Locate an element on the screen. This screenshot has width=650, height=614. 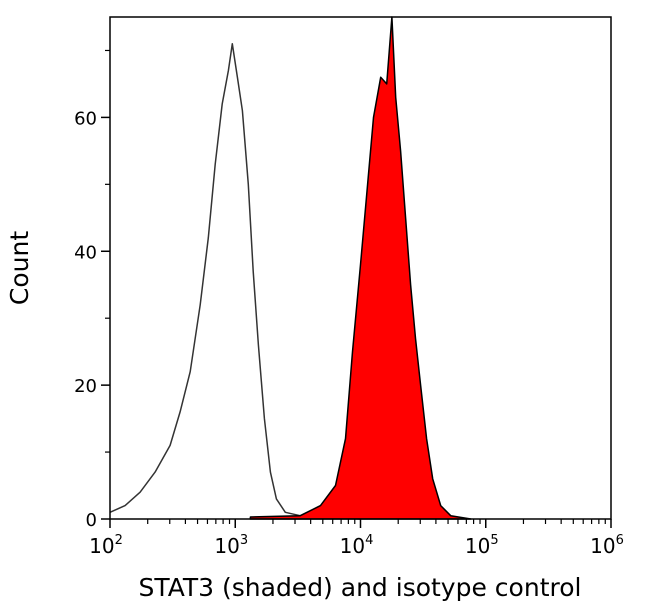
x-tick-label: 10² is located at coordinates (106, 545).